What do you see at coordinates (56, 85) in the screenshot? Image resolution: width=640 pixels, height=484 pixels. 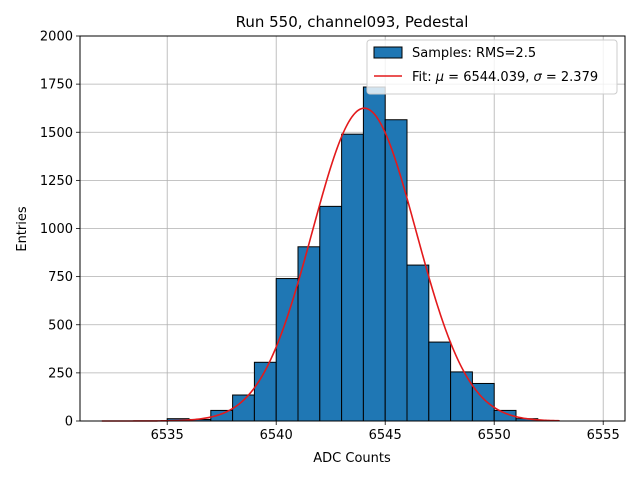 I see `y-tick-label: 1750` at bounding box center [56, 85].